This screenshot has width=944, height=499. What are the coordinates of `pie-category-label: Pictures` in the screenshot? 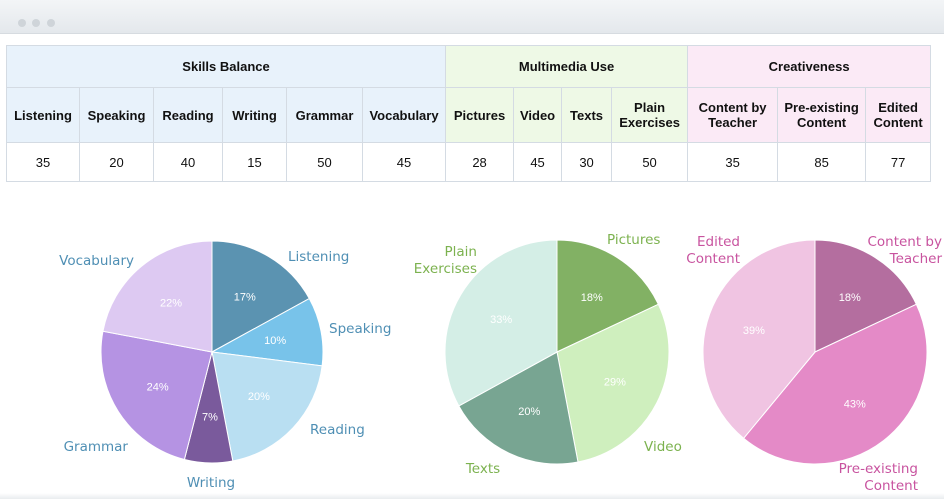 It's located at (633, 240).